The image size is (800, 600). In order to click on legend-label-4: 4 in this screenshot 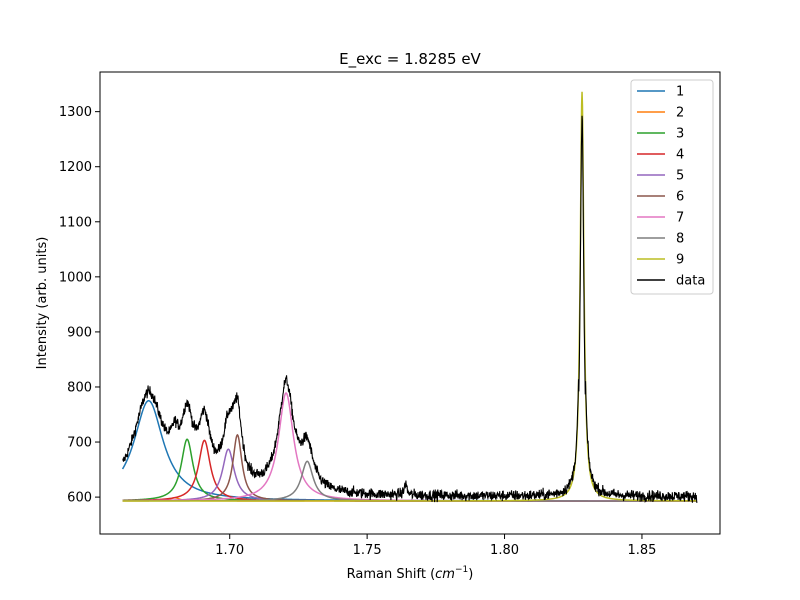, I will do `click(680, 155)`.